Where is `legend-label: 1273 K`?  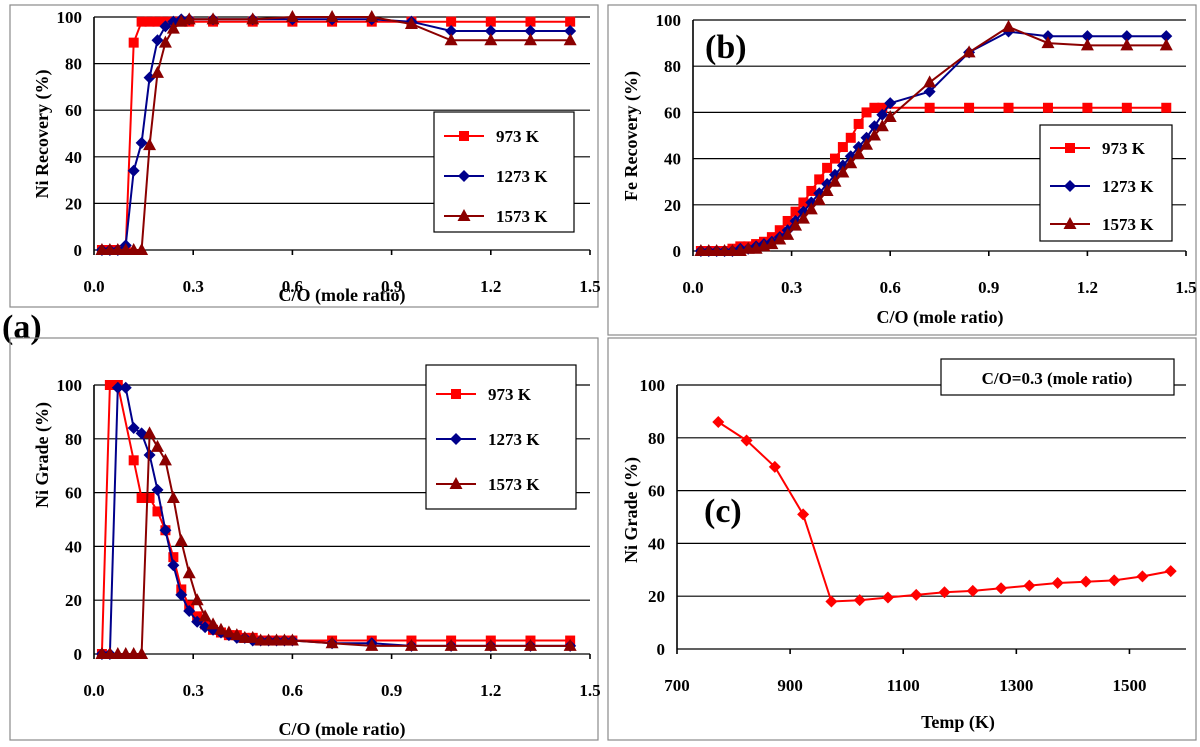
legend-label: 1273 K is located at coordinates (1128, 186).